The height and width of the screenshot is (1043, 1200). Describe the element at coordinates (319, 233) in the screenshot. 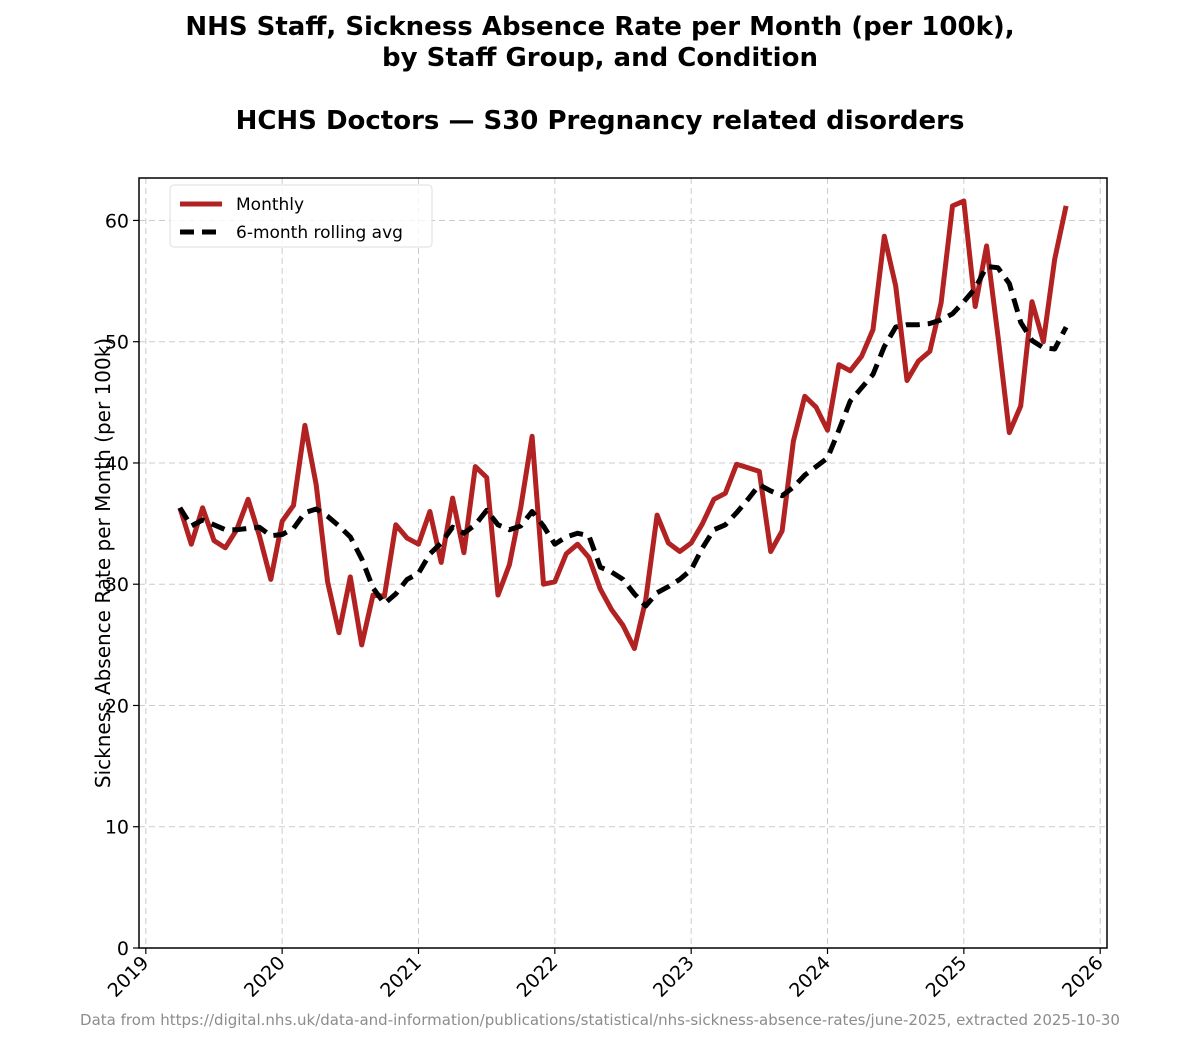

I see `legend-rolling-label: 6-month rolling avg` at that location.